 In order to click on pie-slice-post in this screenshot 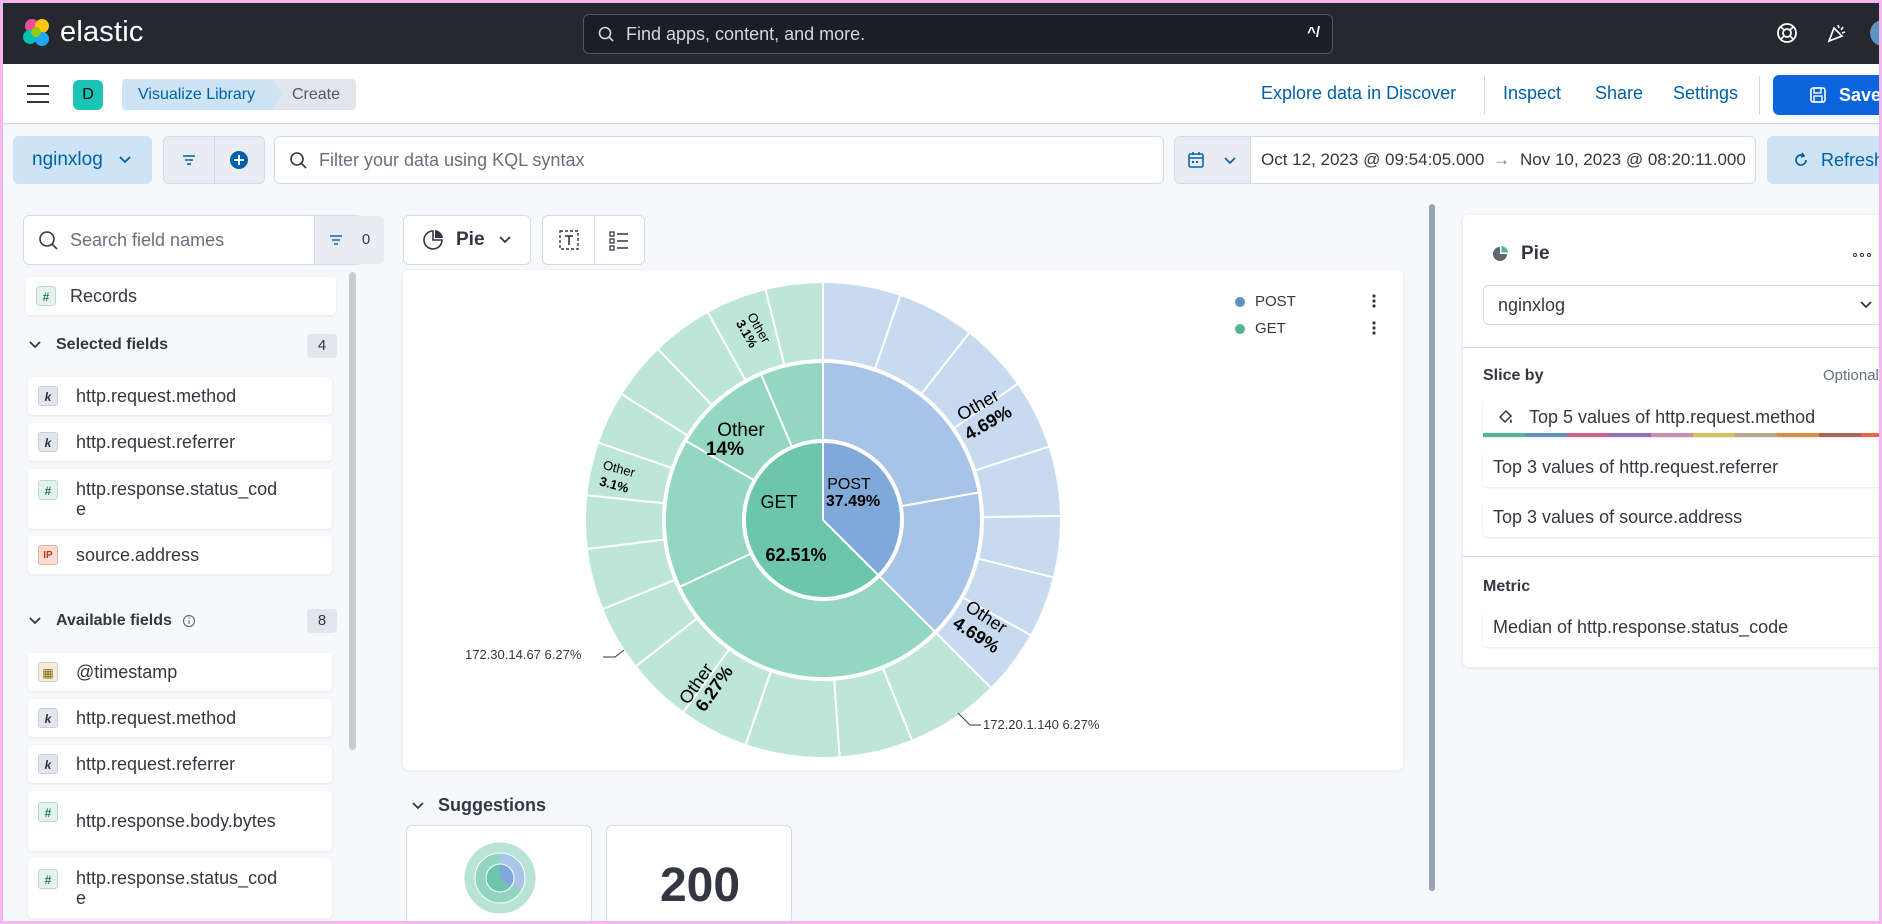, I will do `click(862, 508)`.